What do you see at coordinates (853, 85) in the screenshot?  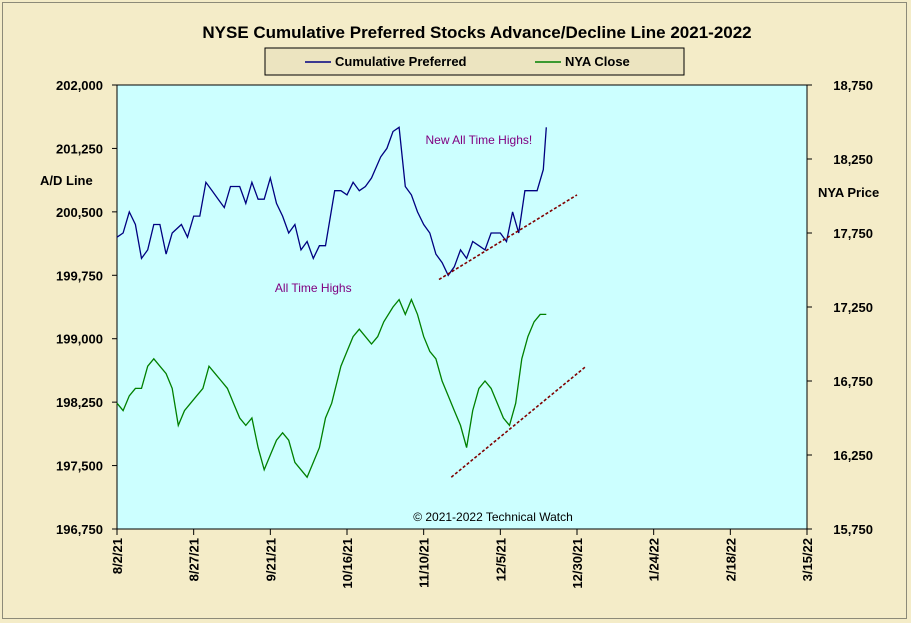 I see `y-right-tick-label: 18,750` at bounding box center [853, 85].